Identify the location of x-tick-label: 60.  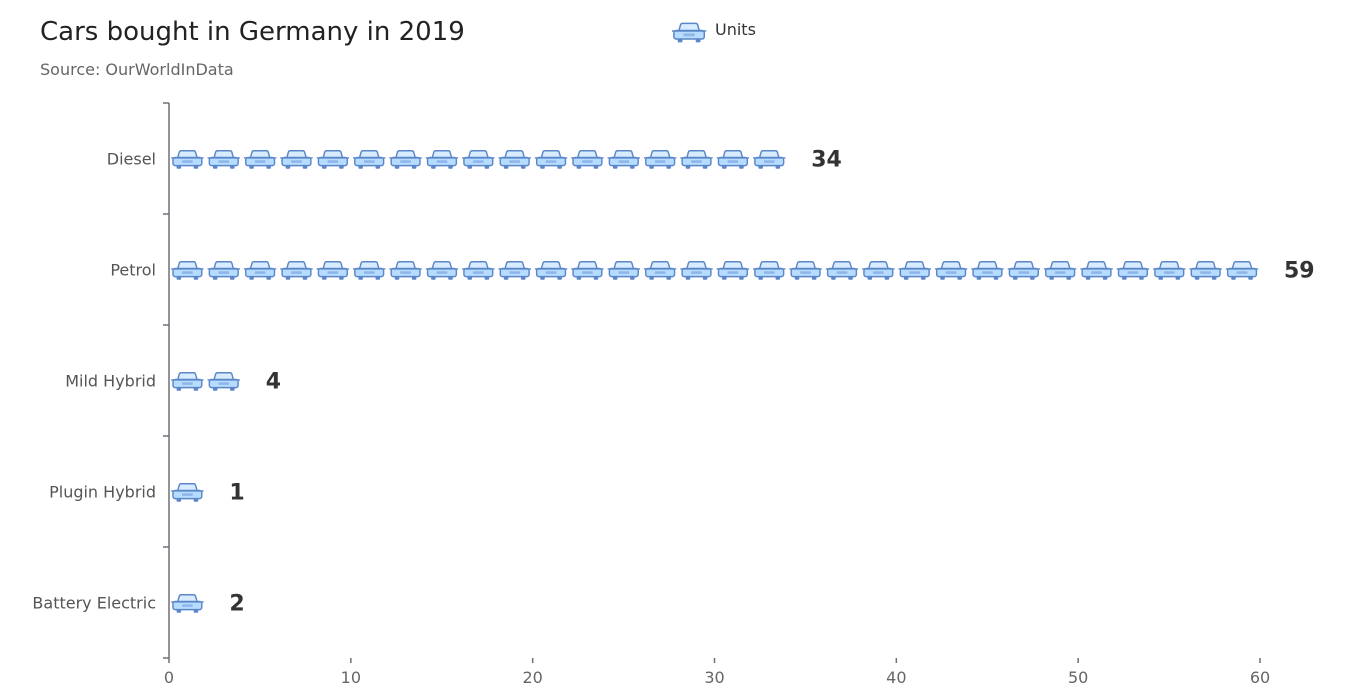
(1260, 677).